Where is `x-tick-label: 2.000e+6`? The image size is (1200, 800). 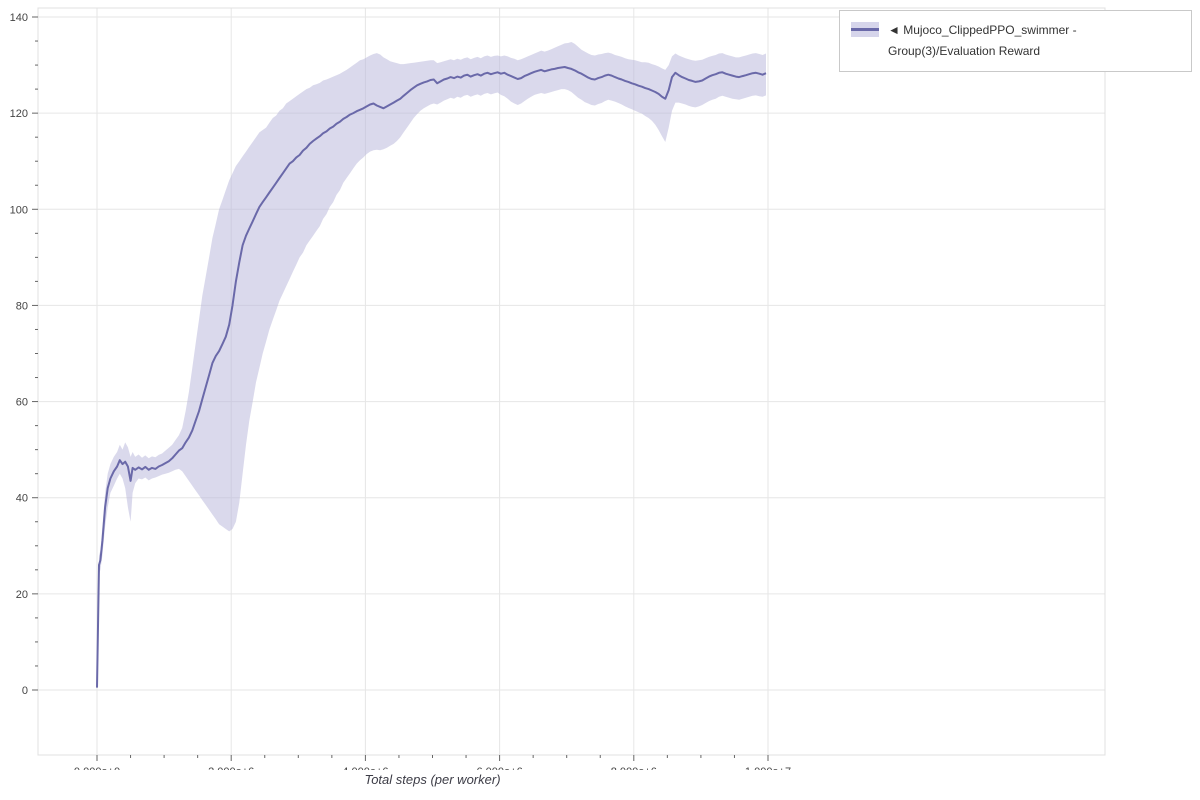 x-tick-label: 2.000e+6 is located at coordinates (231, 768).